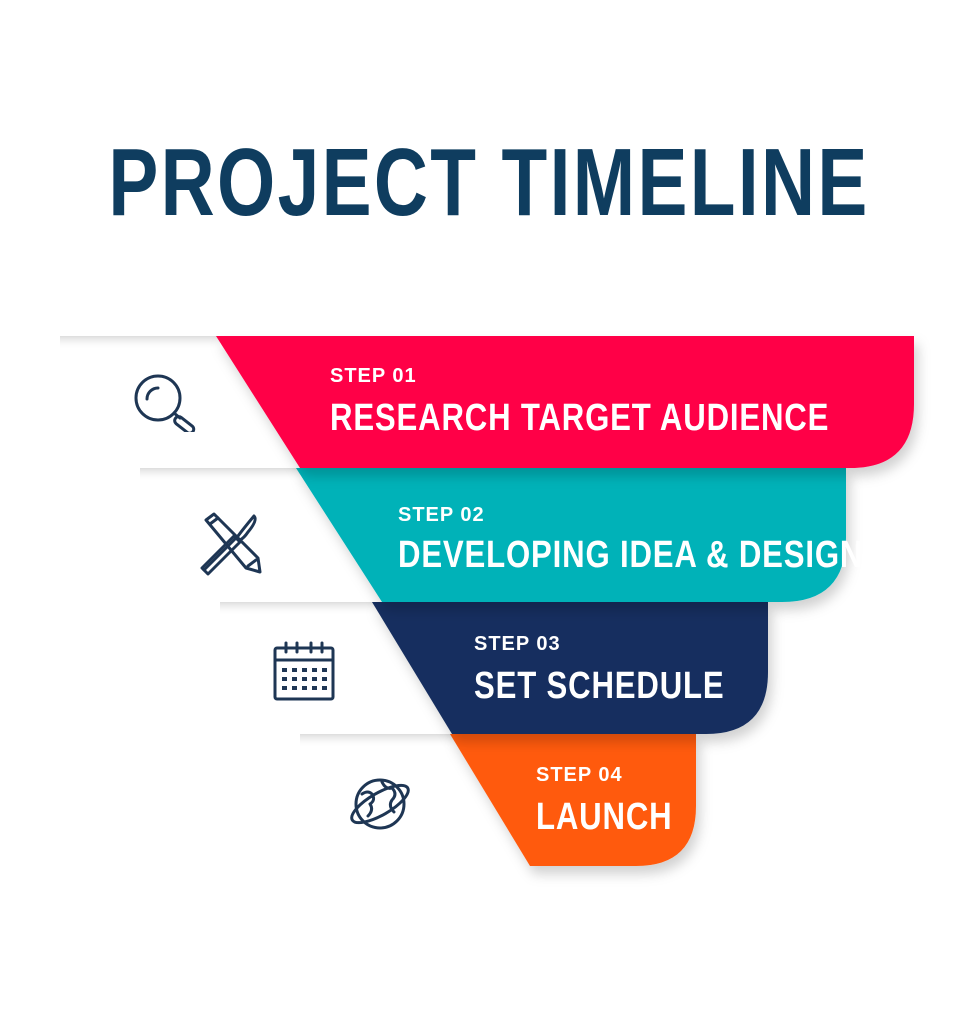 The width and height of the screenshot is (978, 1024). I want to click on step-2-text: STEP 02 DEVELOPING IDEA & DESIGN, so click(681, 540).